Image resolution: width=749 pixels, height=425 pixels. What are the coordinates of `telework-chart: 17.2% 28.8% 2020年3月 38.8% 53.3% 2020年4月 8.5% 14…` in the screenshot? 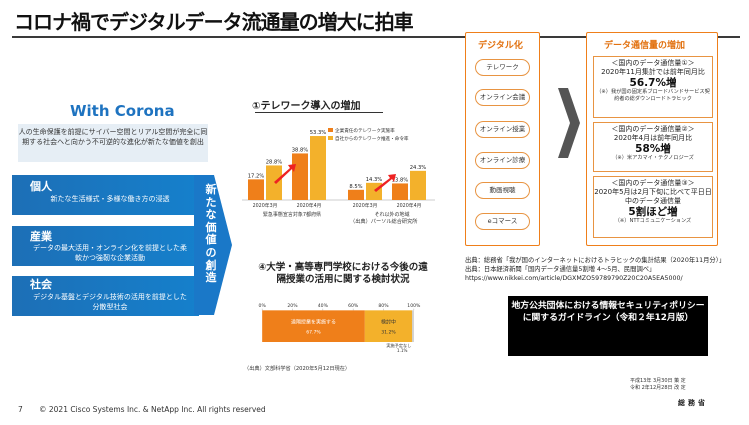 It's located at (338, 172).